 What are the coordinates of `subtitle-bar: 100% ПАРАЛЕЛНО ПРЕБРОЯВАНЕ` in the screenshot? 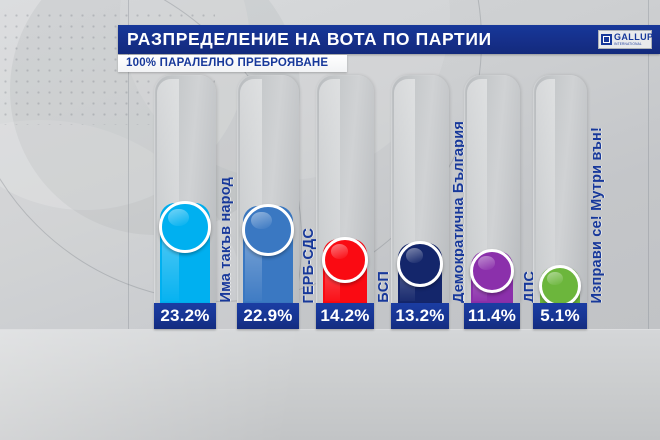 It's located at (232, 63).